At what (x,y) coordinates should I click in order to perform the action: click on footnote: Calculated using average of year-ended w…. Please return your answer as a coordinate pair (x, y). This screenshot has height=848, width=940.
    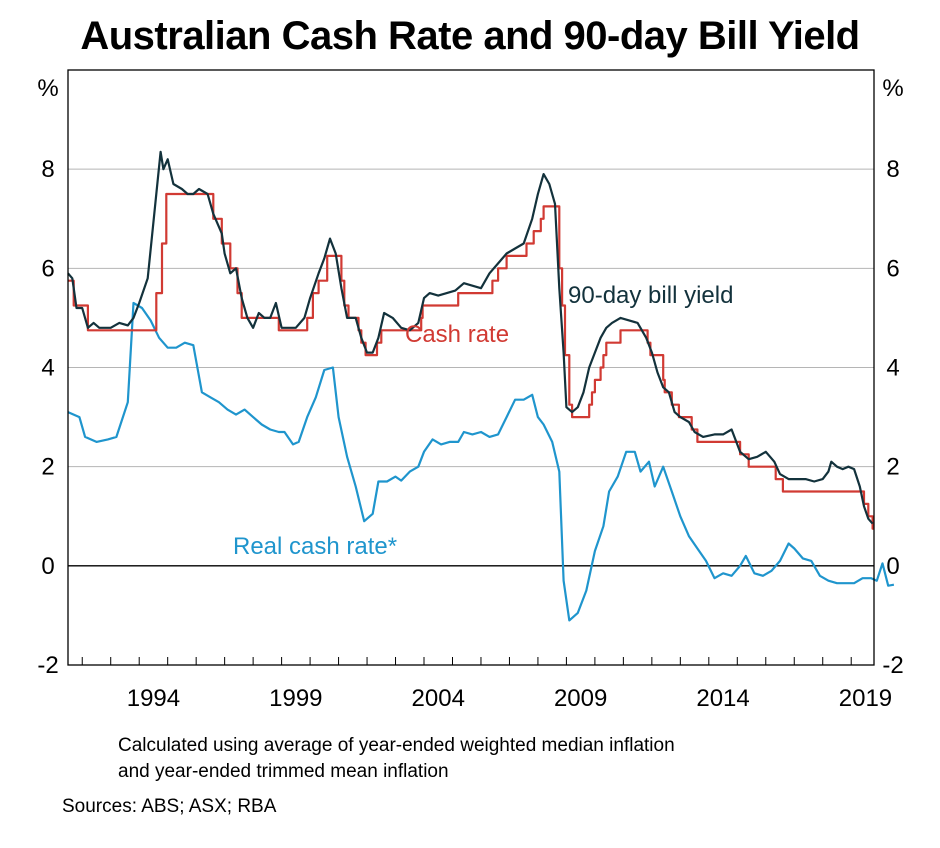
    Looking at the image, I should click on (508, 759).